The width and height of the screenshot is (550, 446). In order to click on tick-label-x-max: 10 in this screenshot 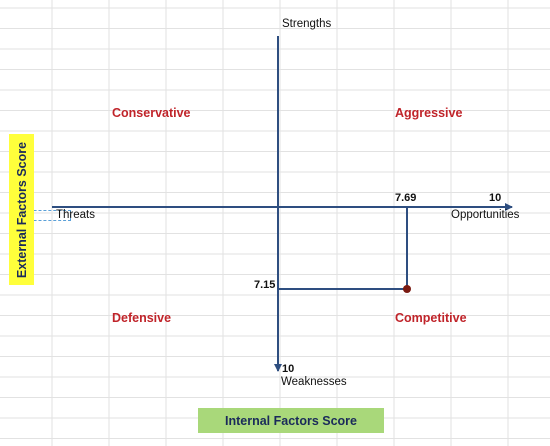, I will do `click(495, 198)`.